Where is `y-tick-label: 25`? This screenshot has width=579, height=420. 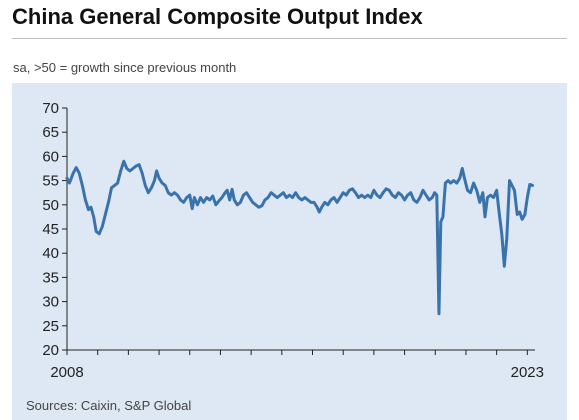
y-tick-label: 25 is located at coordinates (50, 326).